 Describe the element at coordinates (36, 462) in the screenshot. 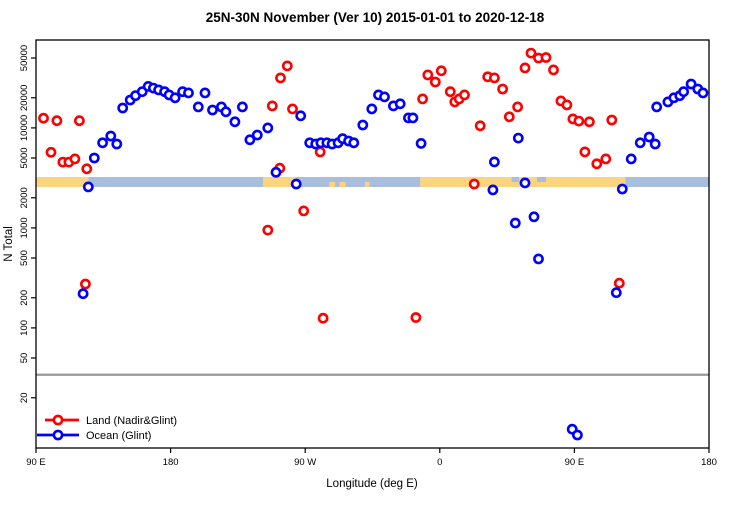

I see `x-tick-label: 90 E` at that location.